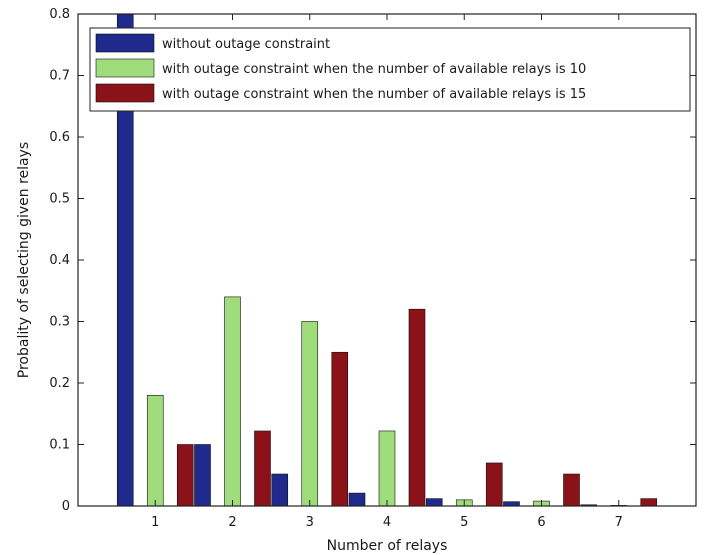 The height and width of the screenshot is (555, 716). What do you see at coordinates (59, 445) in the screenshot?
I see `y-tick-label: 0.1` at bounding box center [59, 445].